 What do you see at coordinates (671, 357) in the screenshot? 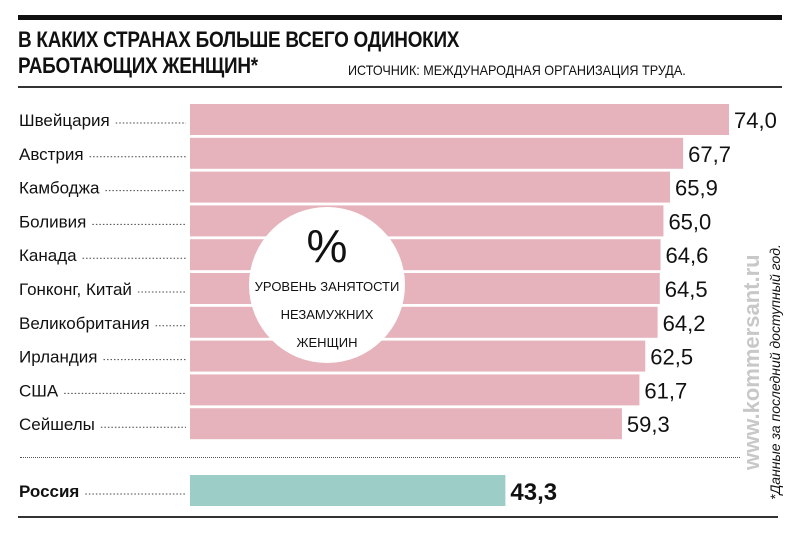
I see `value-label: 62,5` at bounding box center [671, 357].